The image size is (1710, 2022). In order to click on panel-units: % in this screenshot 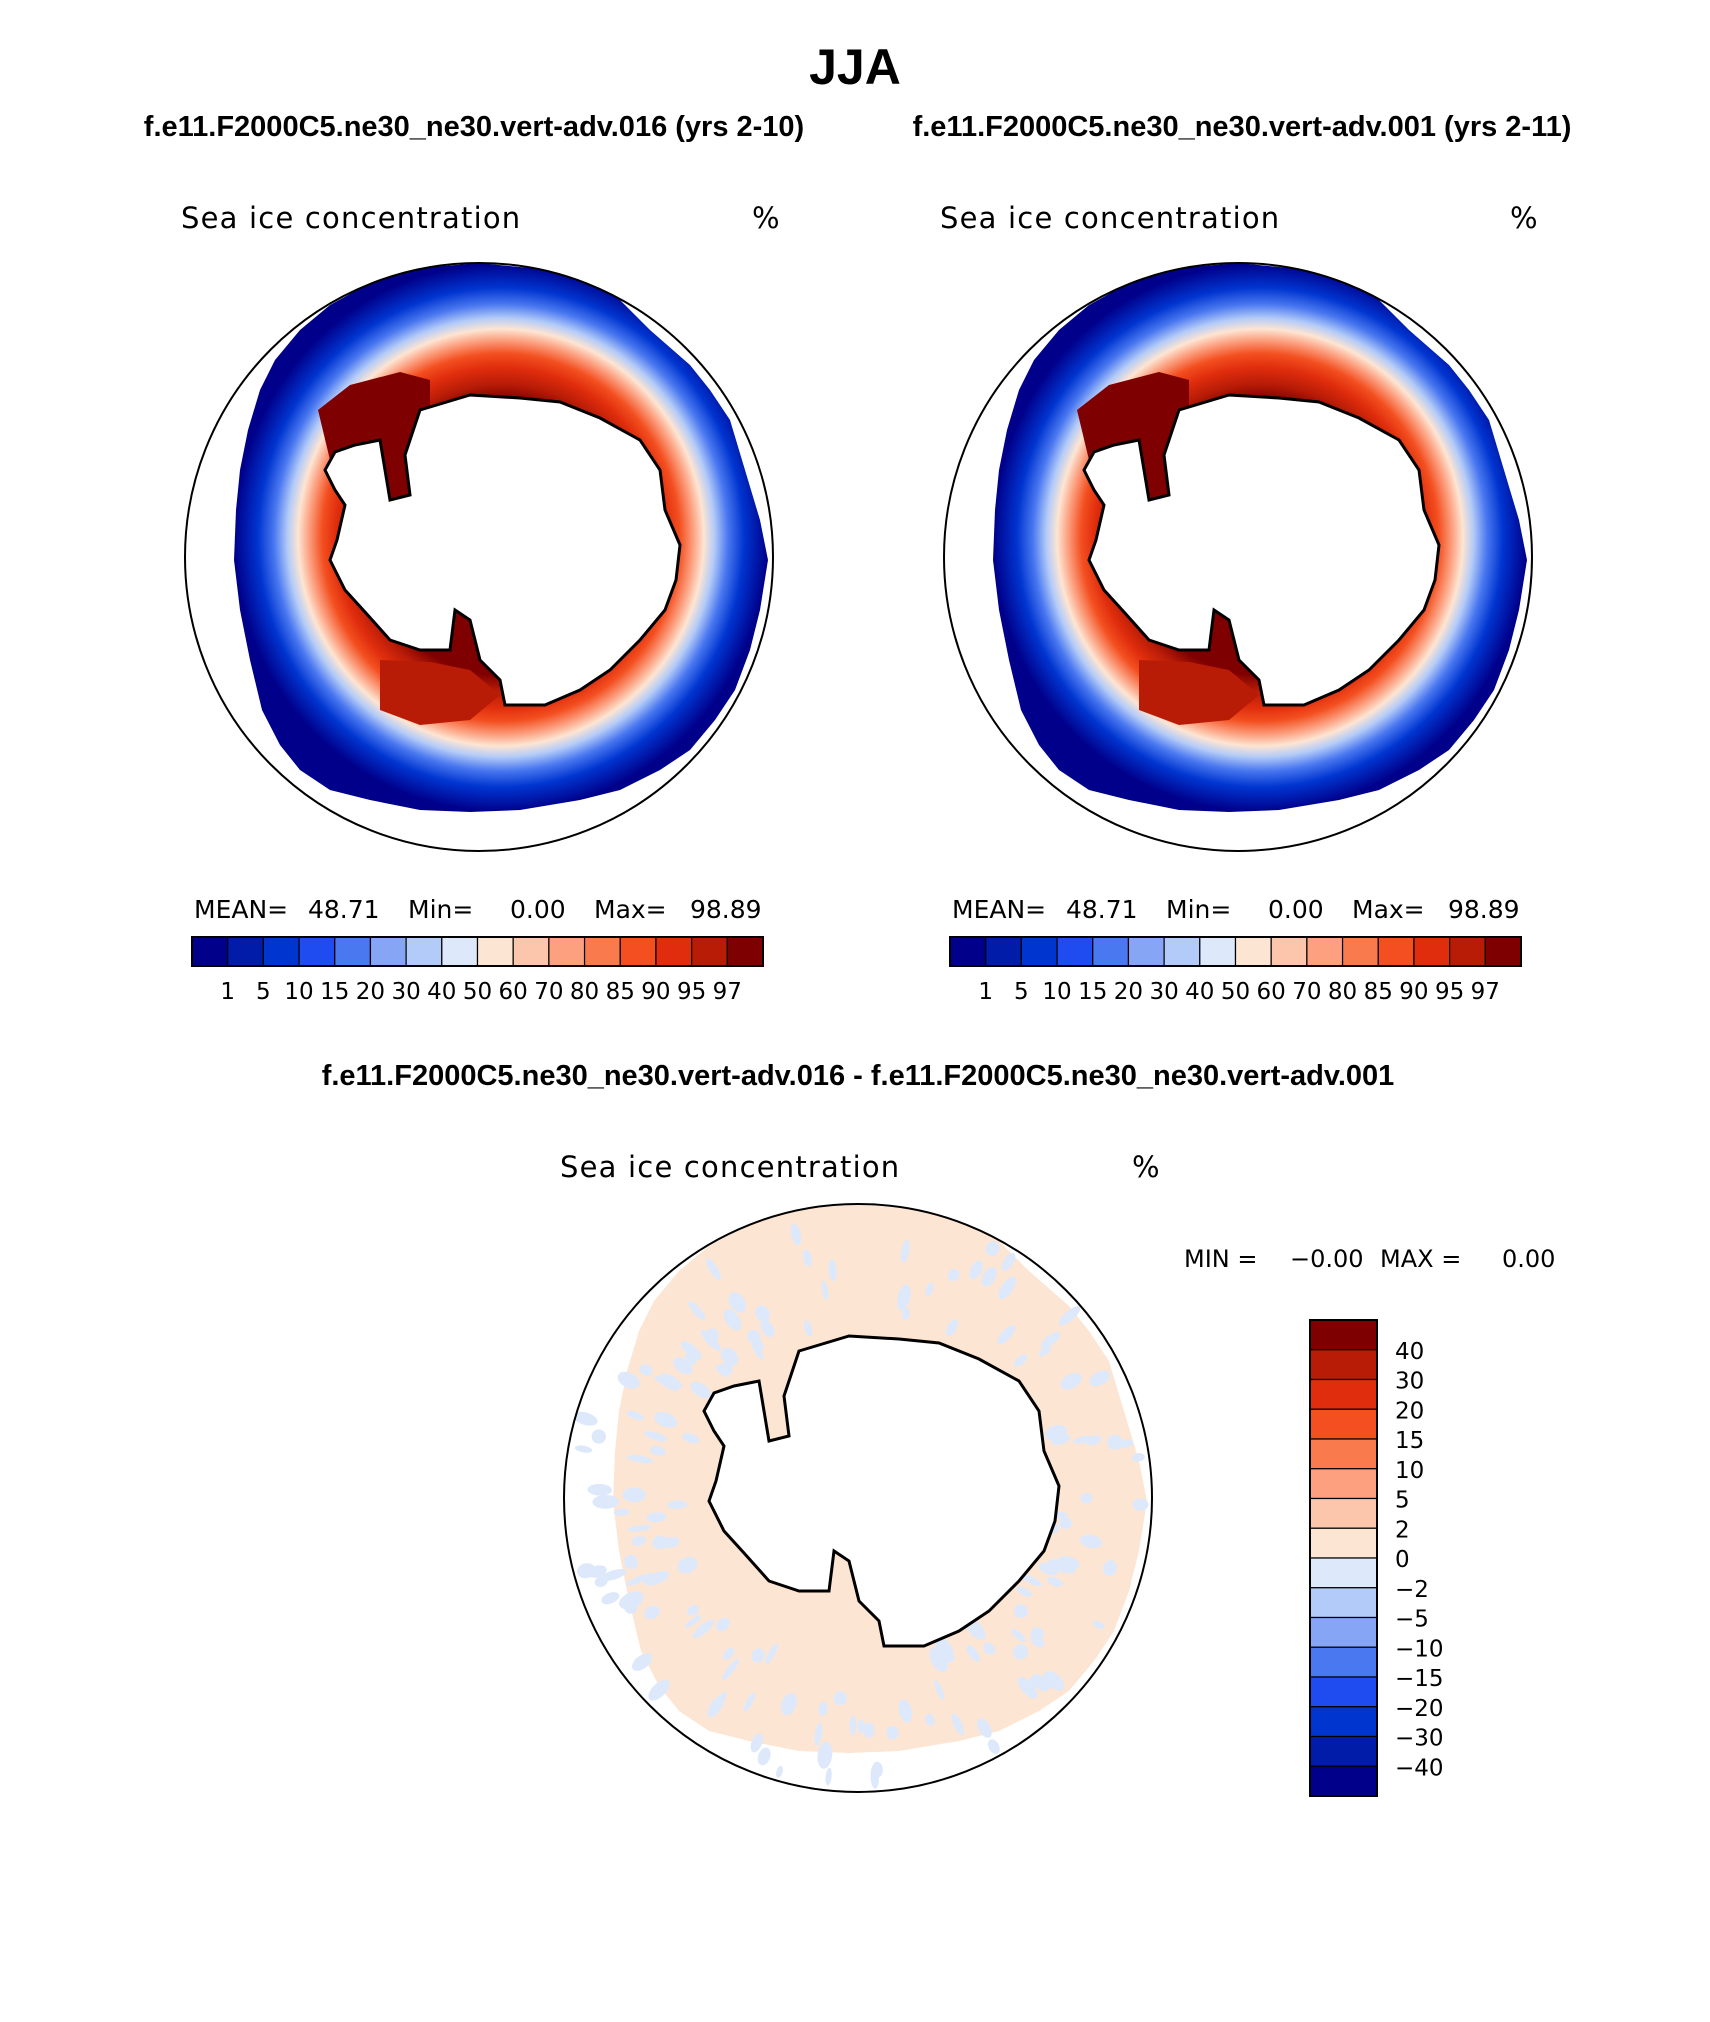, I will do `click(1146, 1167)`.